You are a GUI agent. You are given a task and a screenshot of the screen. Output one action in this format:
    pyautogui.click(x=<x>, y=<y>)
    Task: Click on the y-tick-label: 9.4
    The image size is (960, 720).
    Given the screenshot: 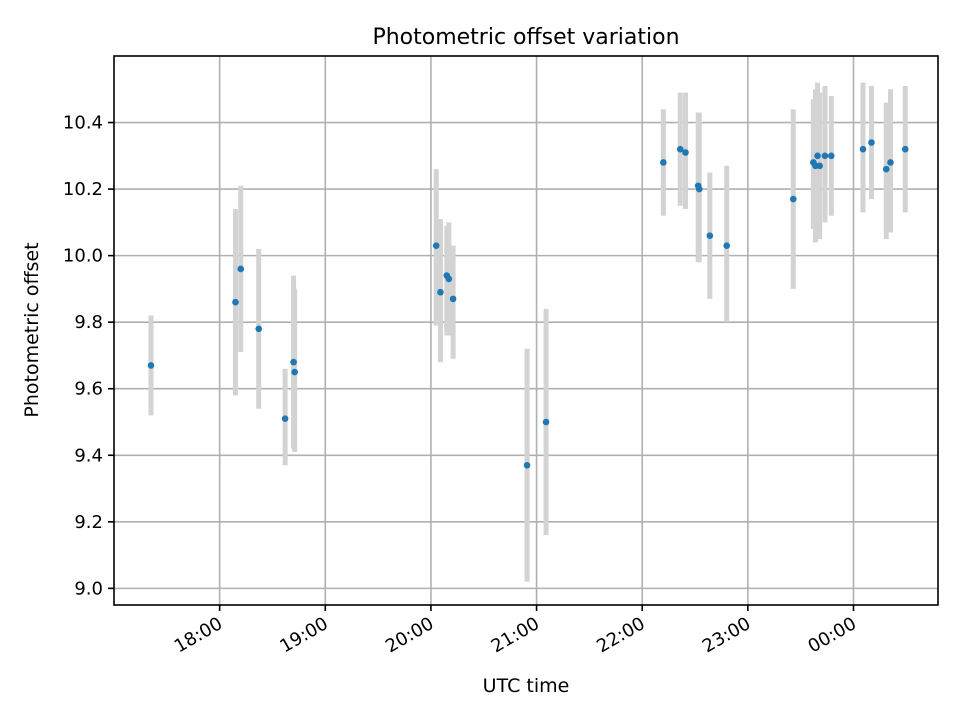 What is the action you would take?
    pyautogui.click(x=88, y=455)
    